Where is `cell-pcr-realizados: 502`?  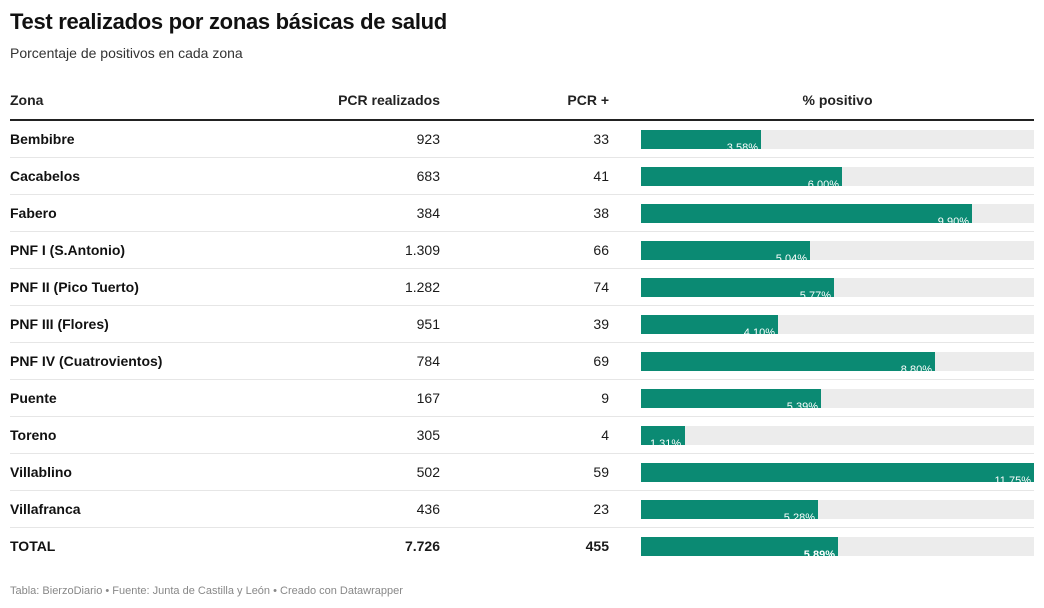 cell-pcr-realizados: 502 is located at coordinates (428, 472).